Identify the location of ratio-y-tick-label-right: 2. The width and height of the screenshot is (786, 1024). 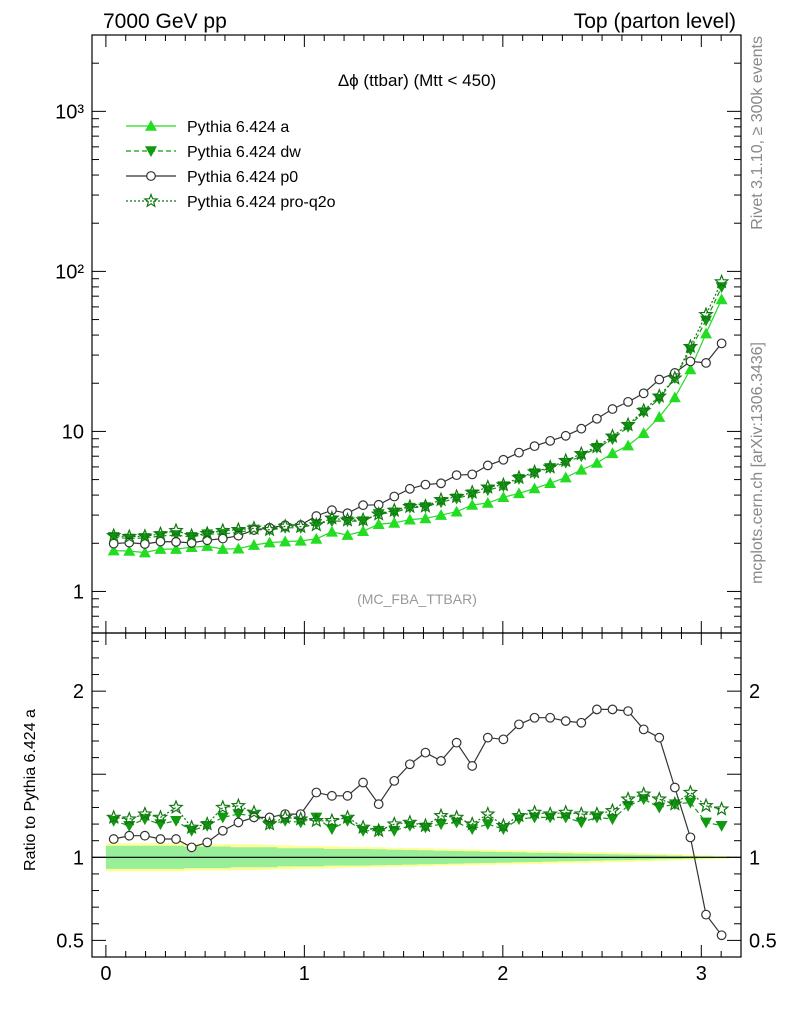
(754, 692).